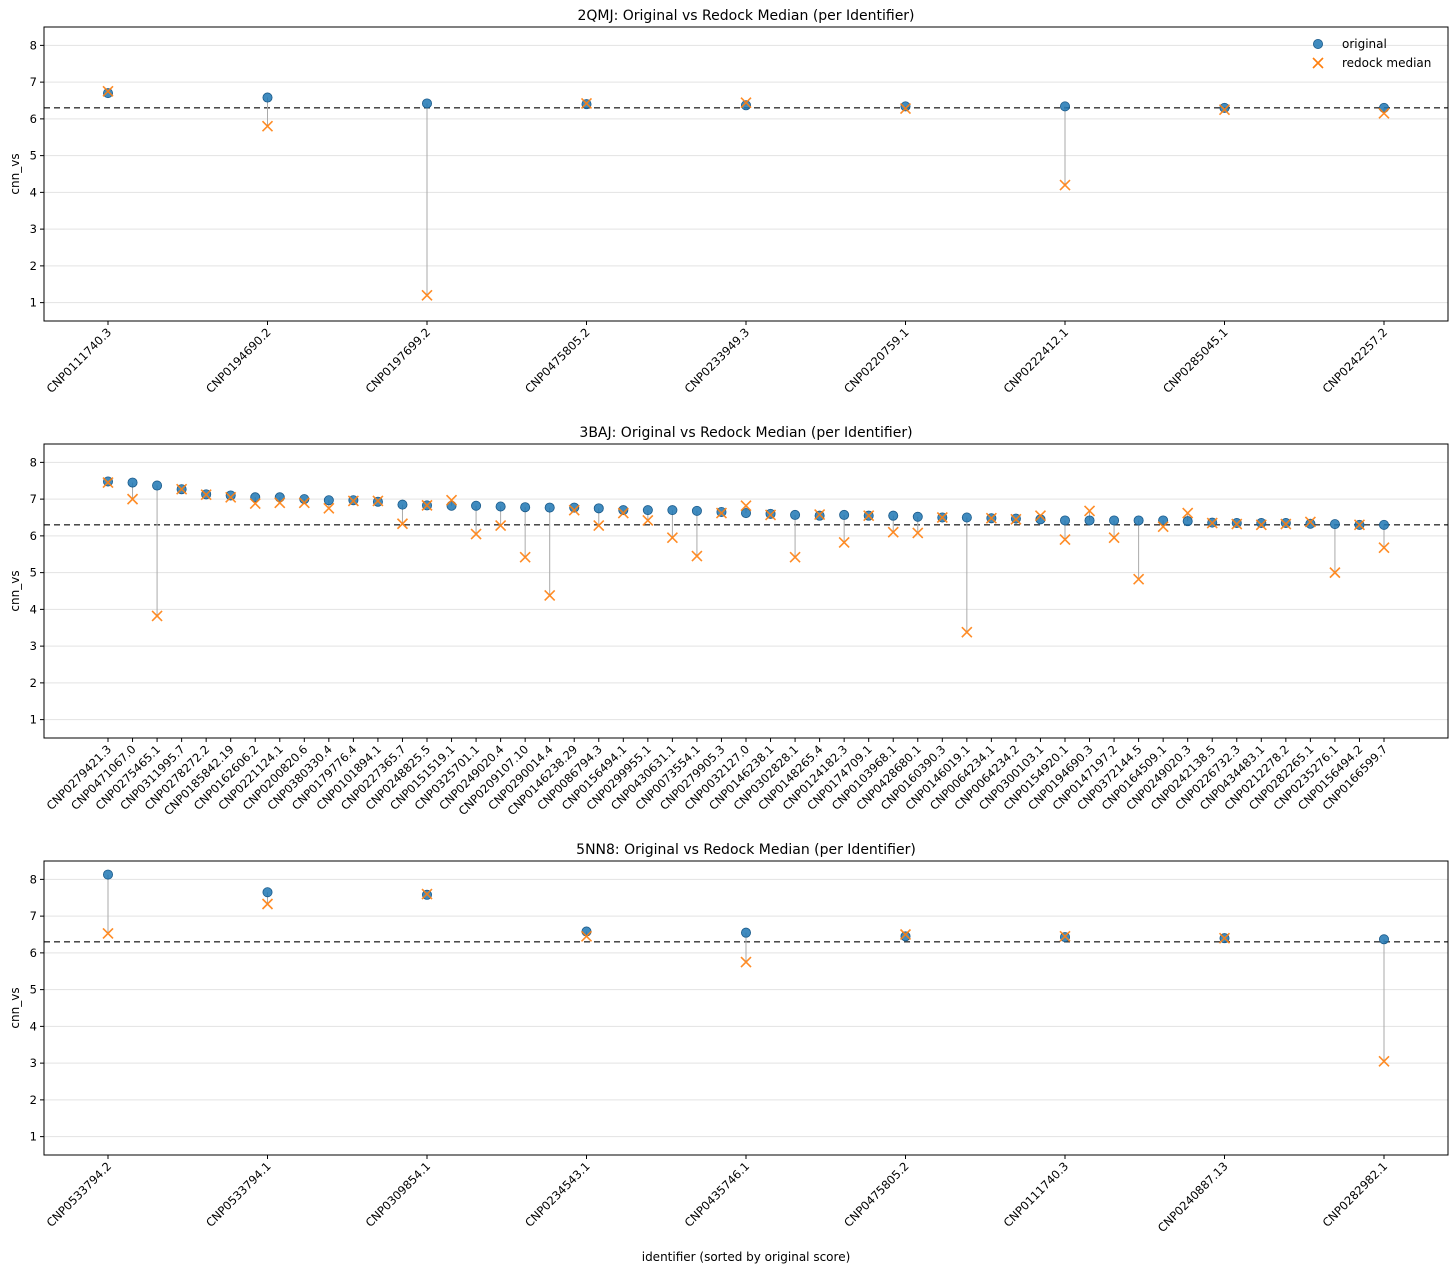  I want to click on y-axis-label: cnn_vs, so click(15, 590).